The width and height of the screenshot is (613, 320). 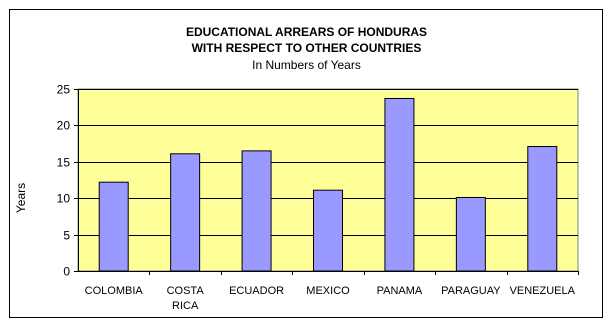 What do you see at coordinates (471, 291) in the screenshot?
I see `x-tick-label: PARAGUAY` at bounding box center [471, 291].